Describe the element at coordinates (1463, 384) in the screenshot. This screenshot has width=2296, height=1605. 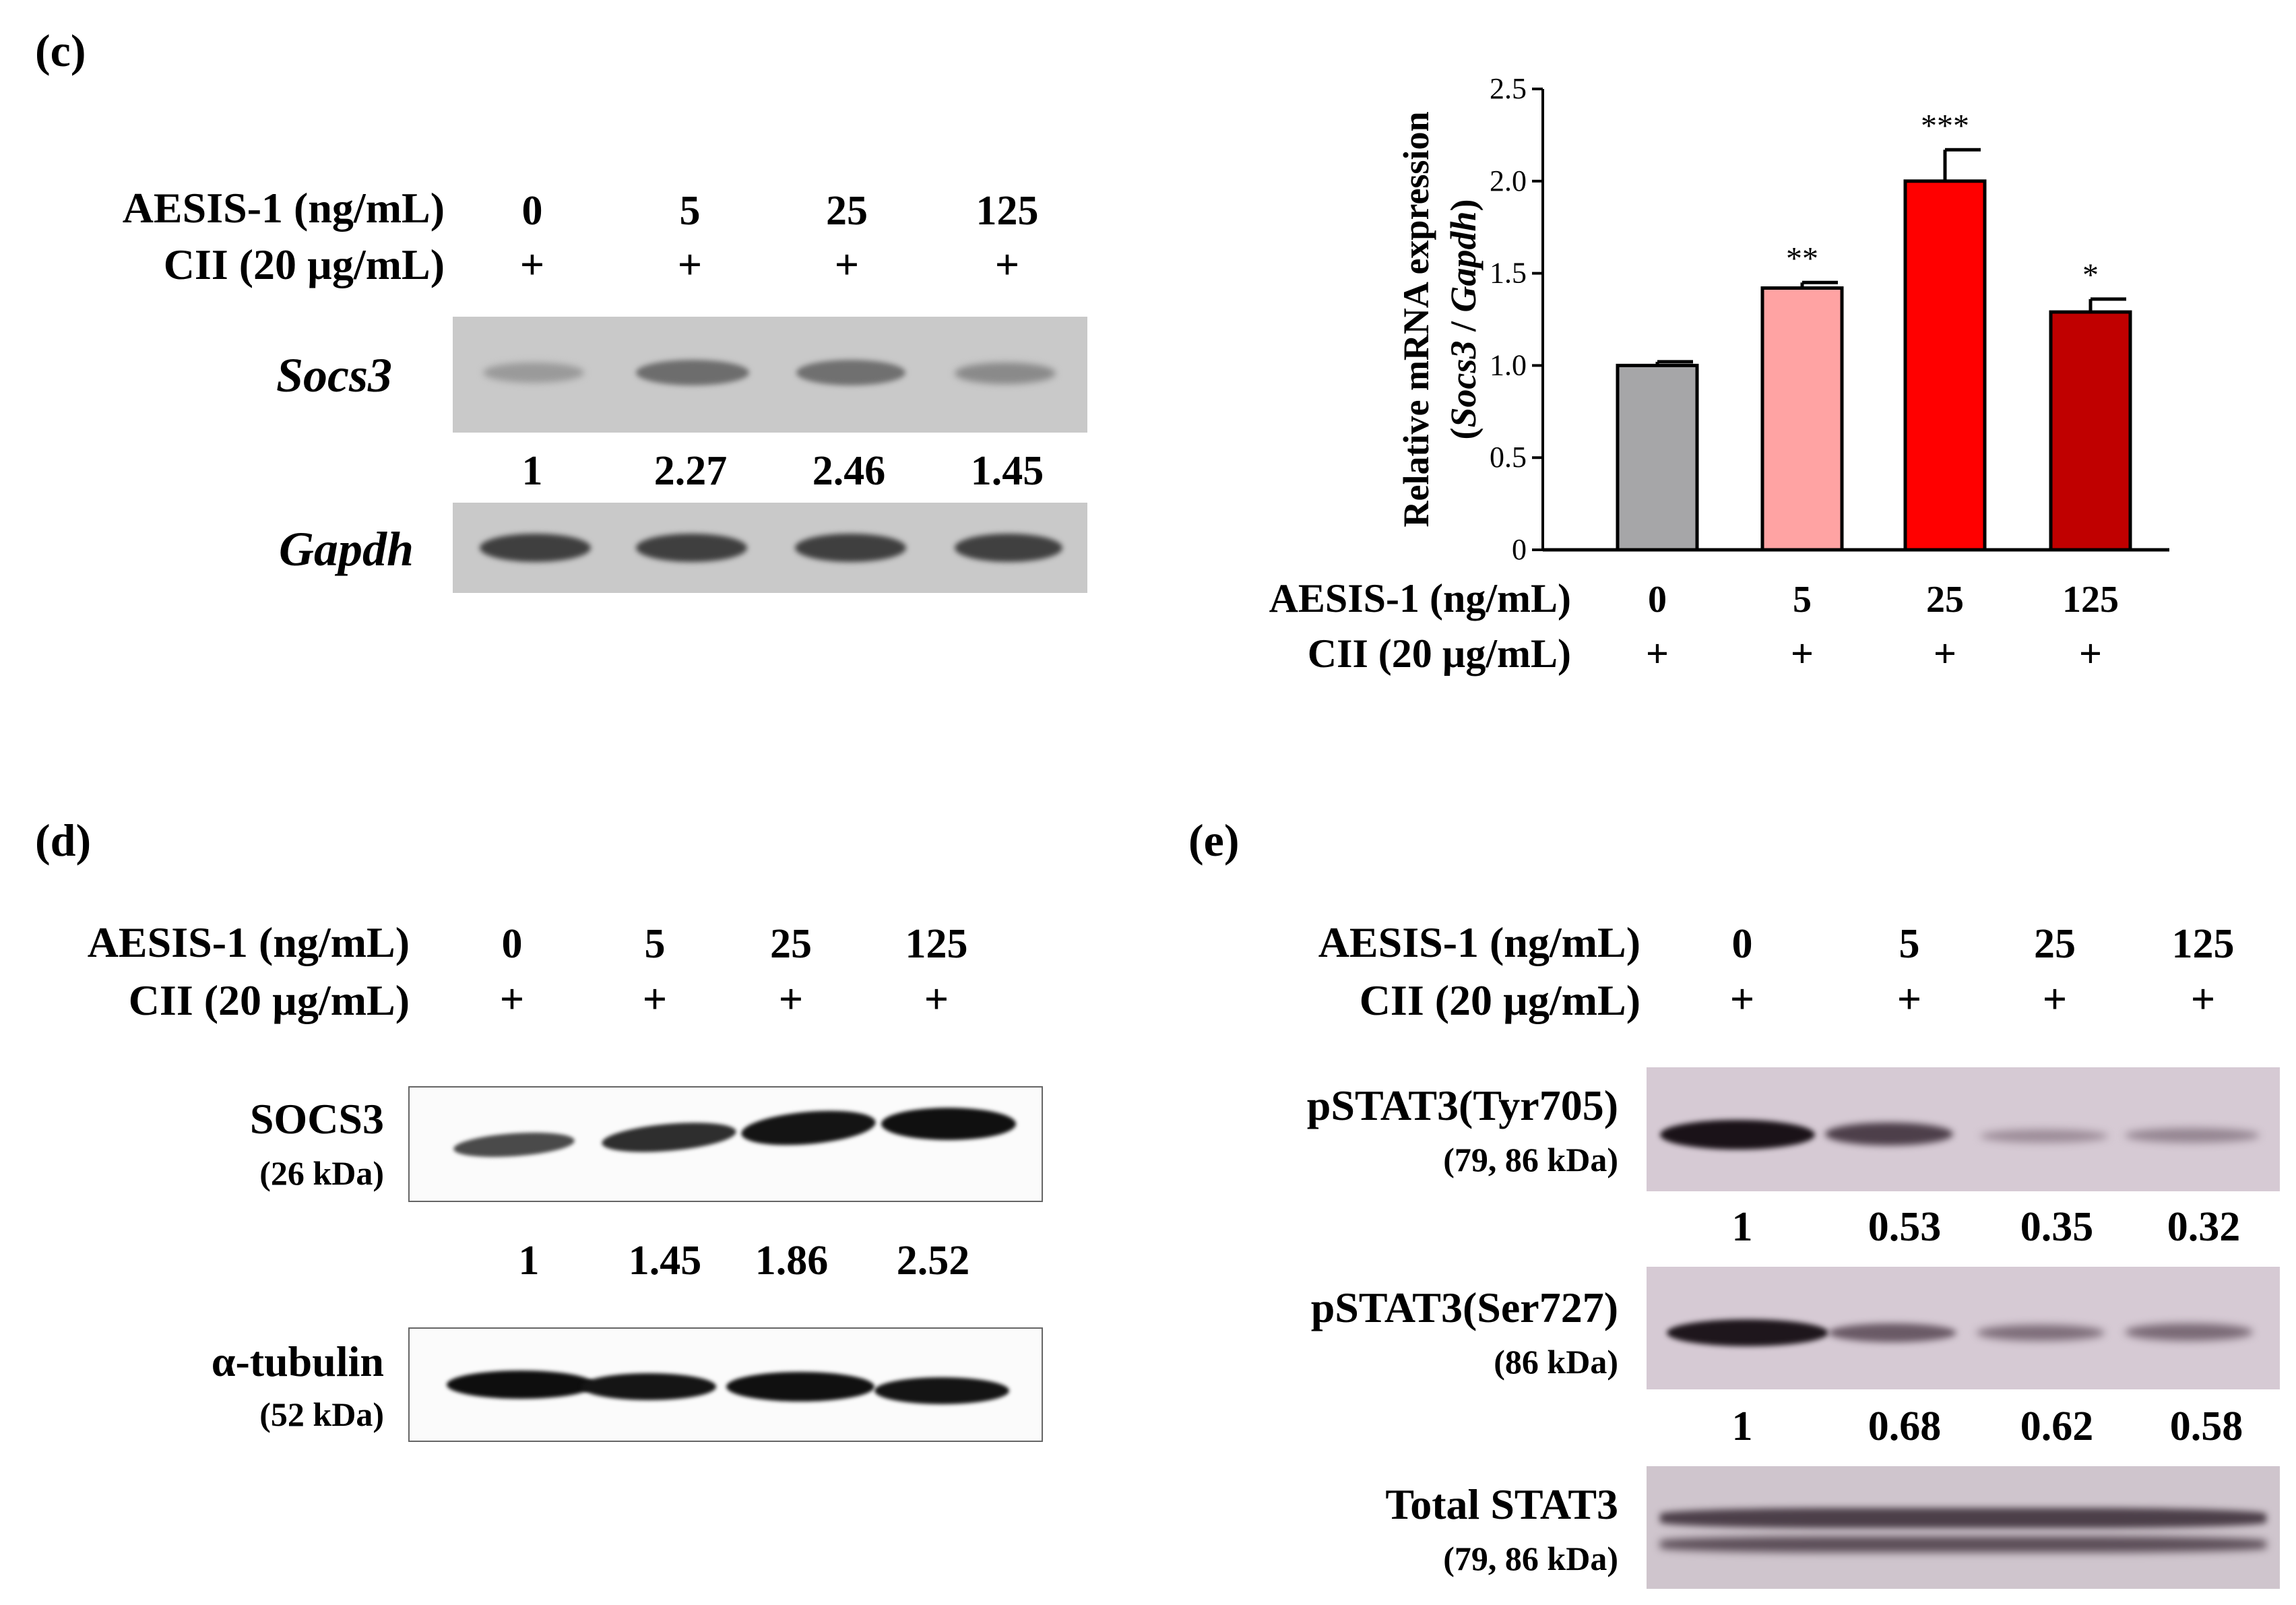
I see `y-axis-label-part: Socs3` at that location.